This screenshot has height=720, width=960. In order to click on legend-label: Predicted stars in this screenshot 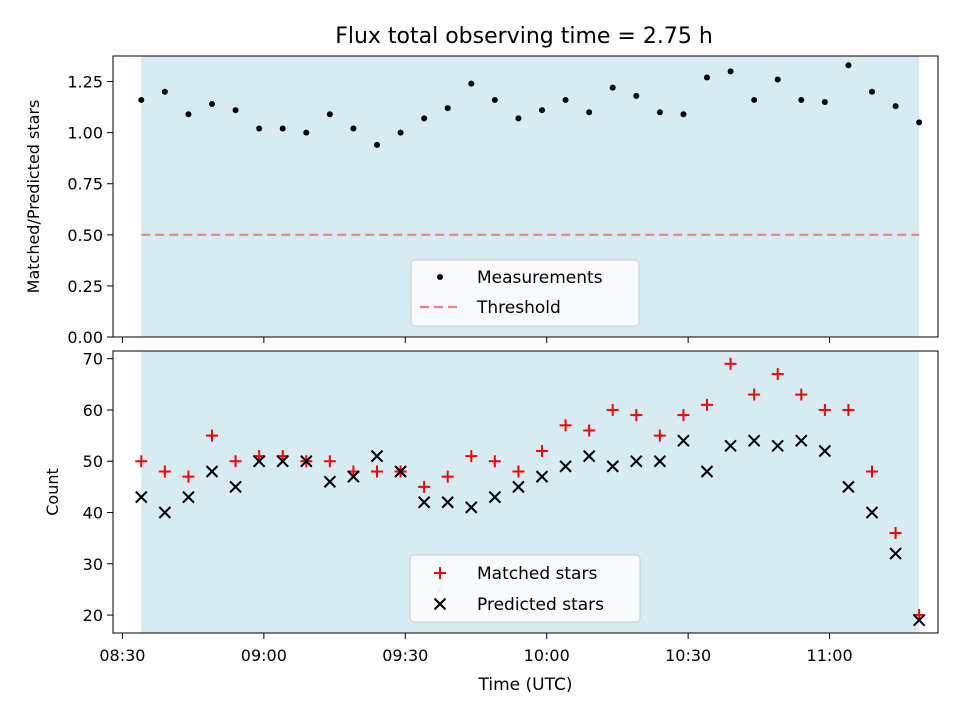, I will do `click(540, 605)`.